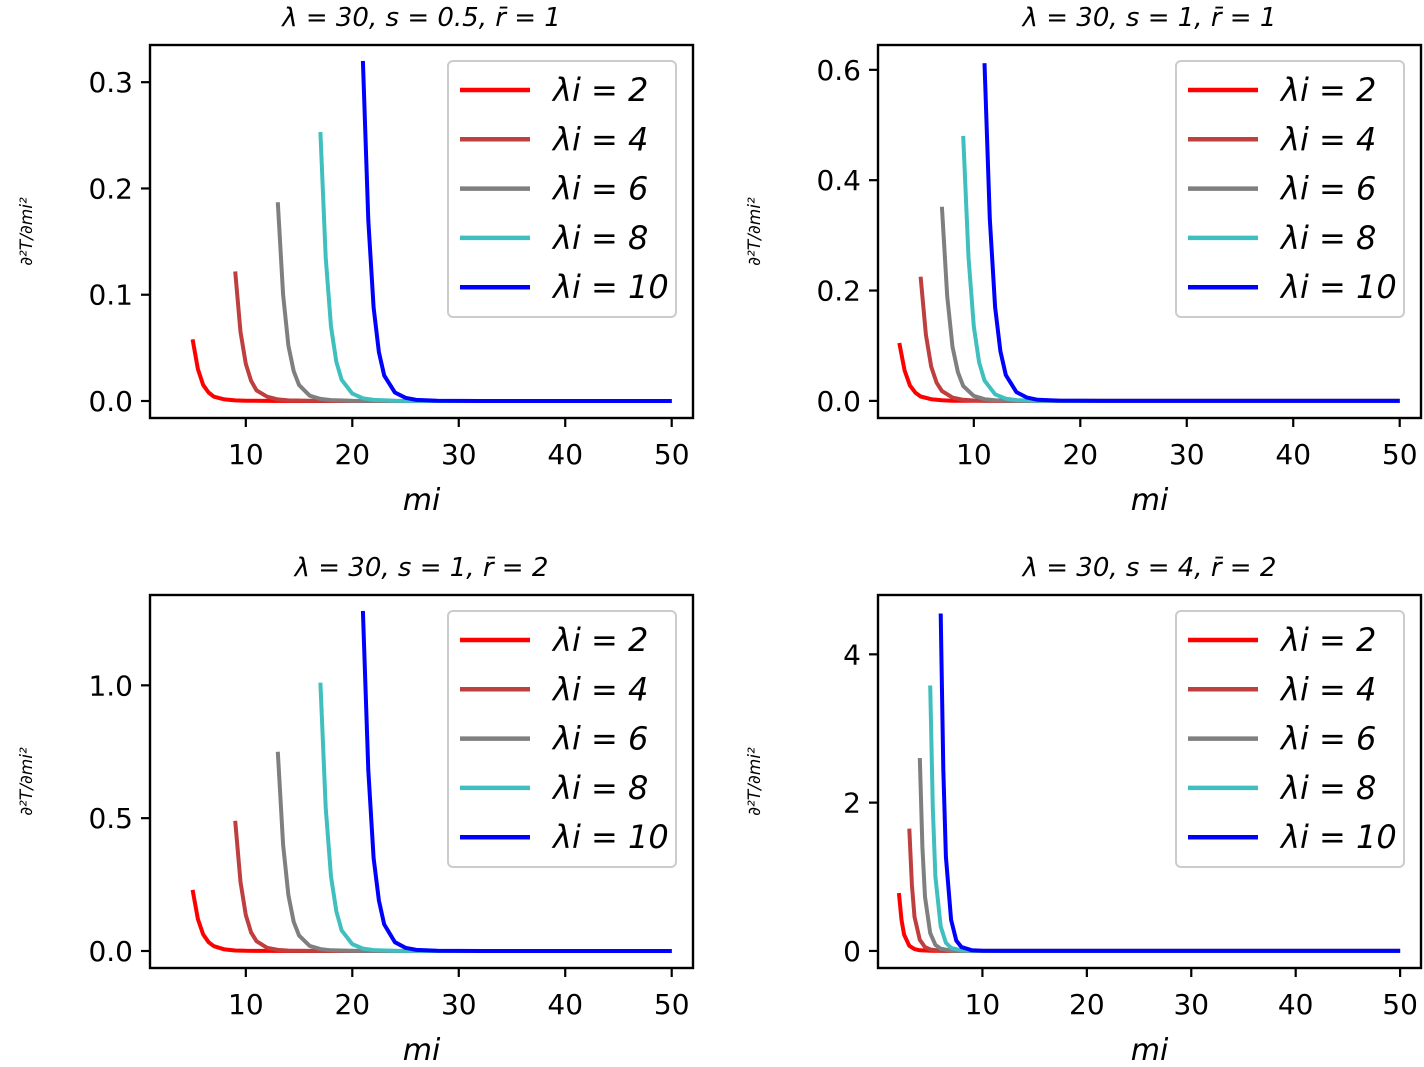 The width and height of the screenshot is (1424, 1067). I want to click on y-tick-label: 0.1, so click(110, 295).